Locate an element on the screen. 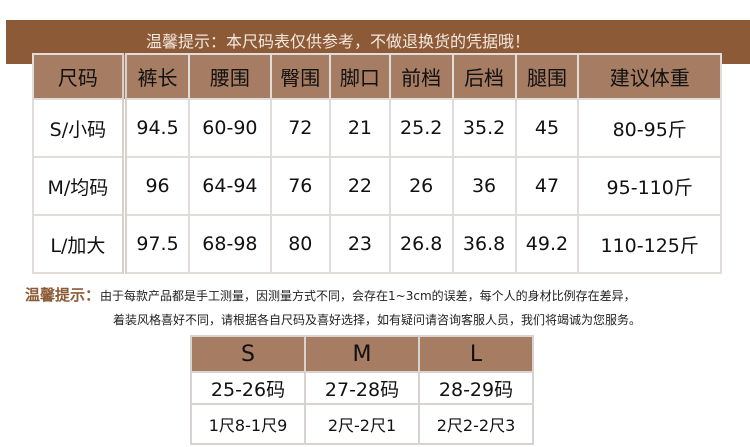  table-cell: 47 is located at coordinates (547, 186).